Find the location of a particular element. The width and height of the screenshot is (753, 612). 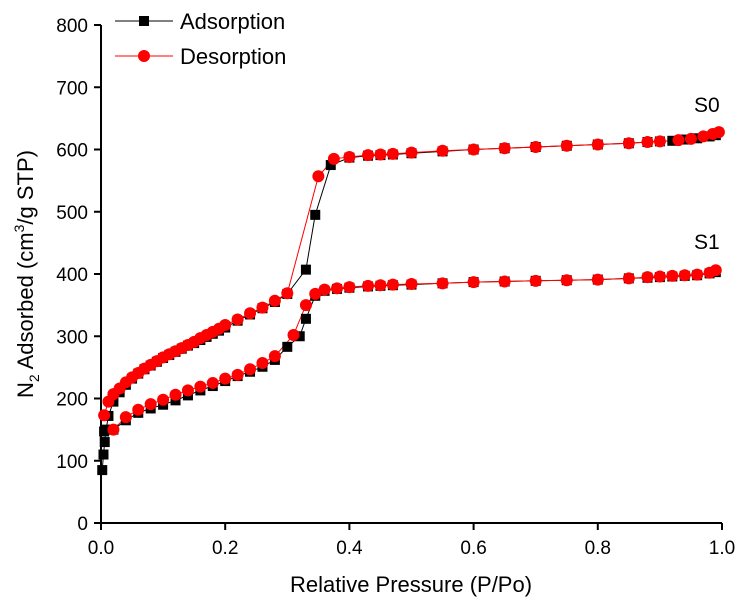

y-tick-label: 300 is located at coordinates (72, 337).